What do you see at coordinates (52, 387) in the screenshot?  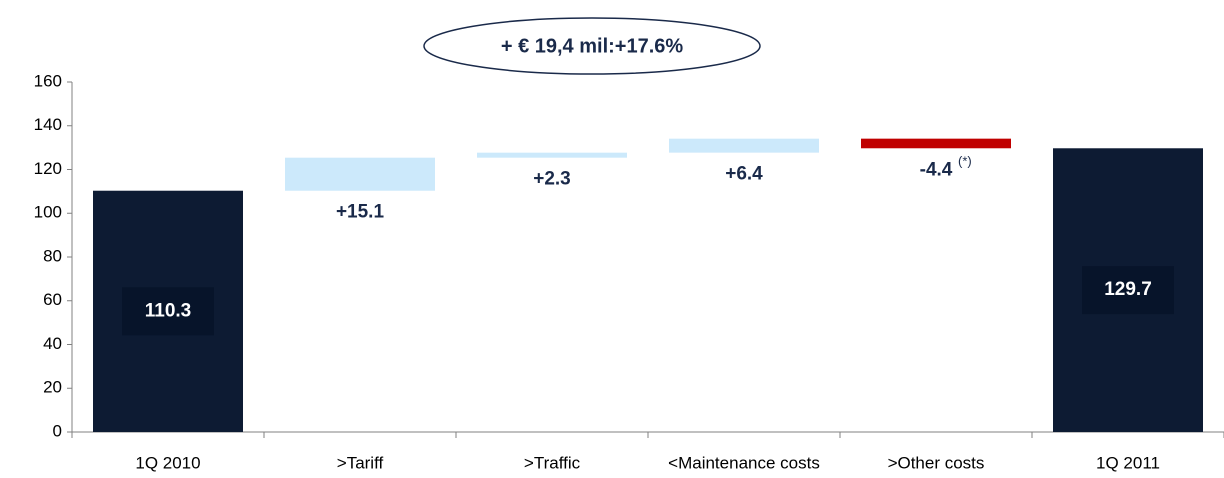 I see `y-tick-label: 20` at bounding box center [52, 387].